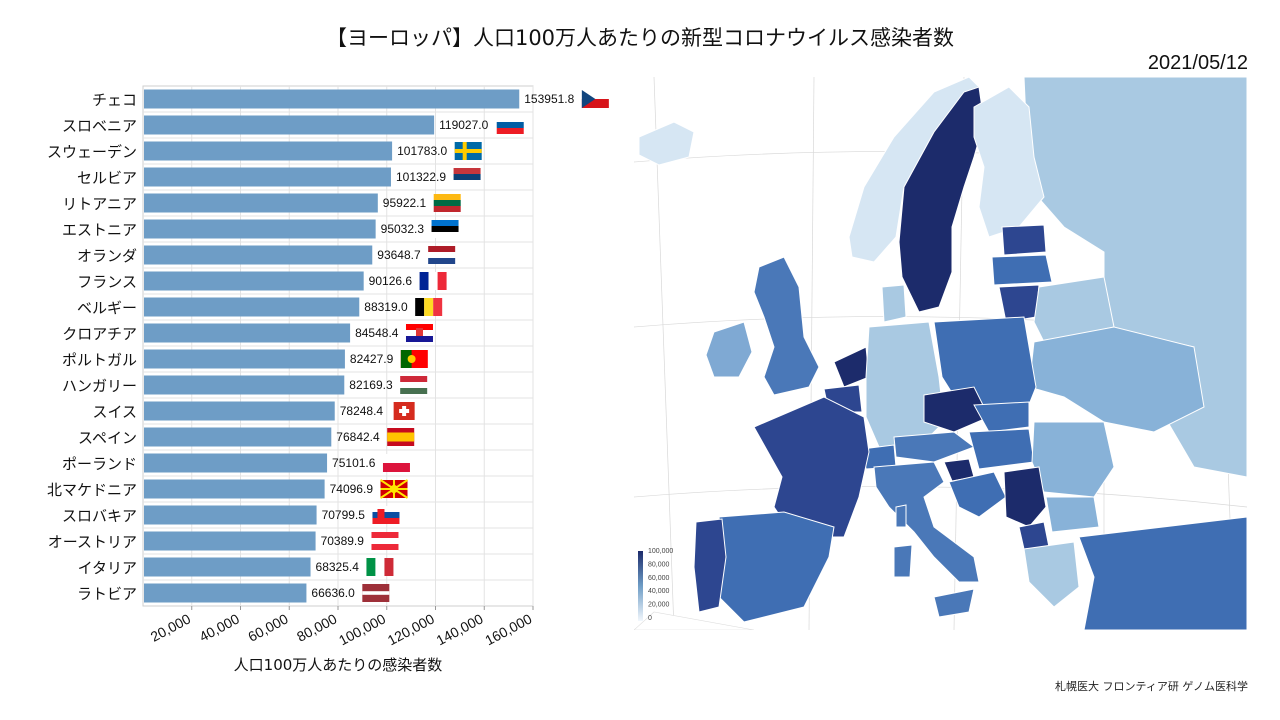 Image resolution: width=1280 pixels, height=720 pixels. What do you see at coordinates (650, 618) in the screenshot?
I see `legend-tick-label: 0` at bounding box center [650, 618].